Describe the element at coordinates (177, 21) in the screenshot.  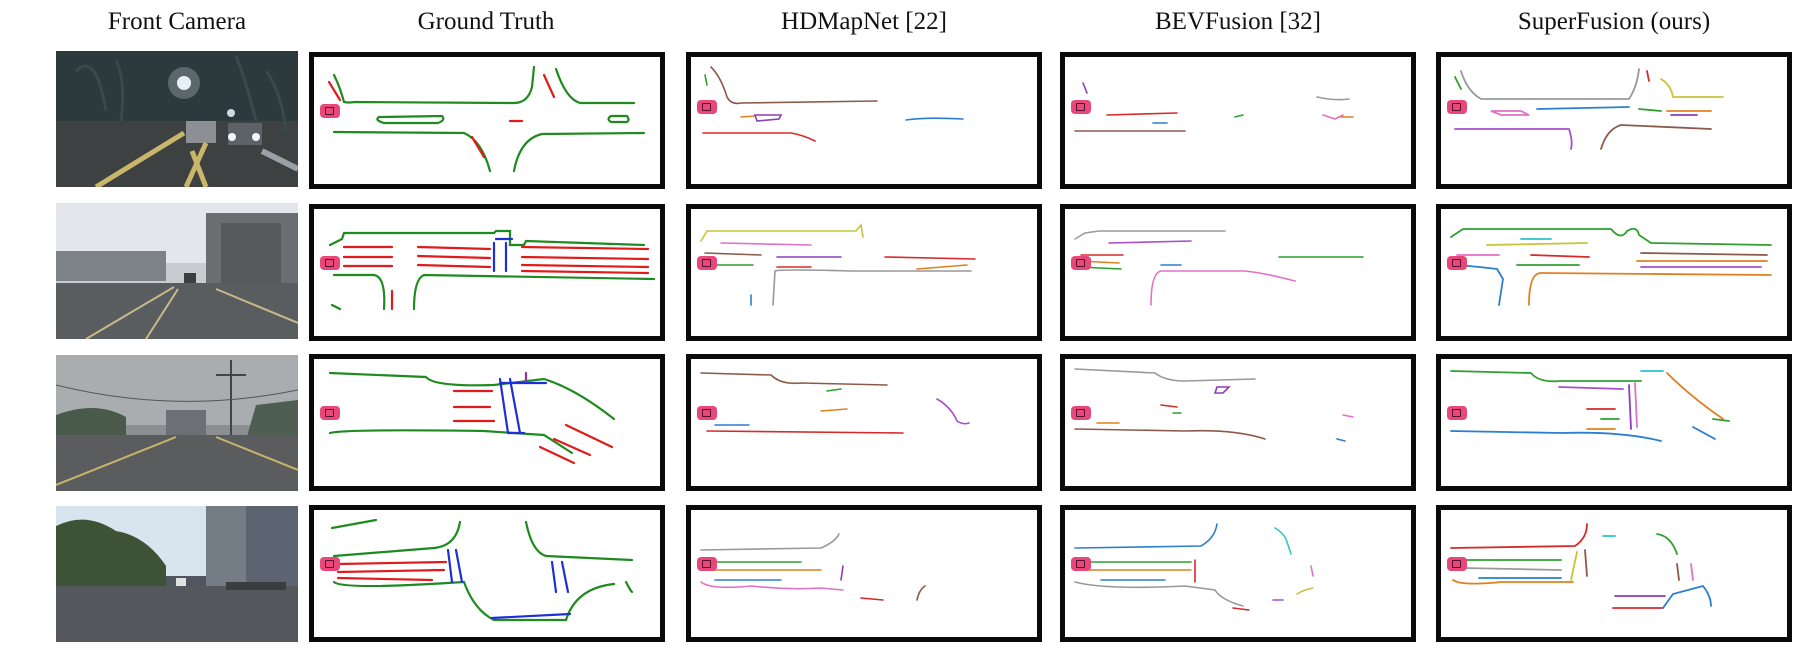
I see `header-front-camera: Front Camera` at that location.